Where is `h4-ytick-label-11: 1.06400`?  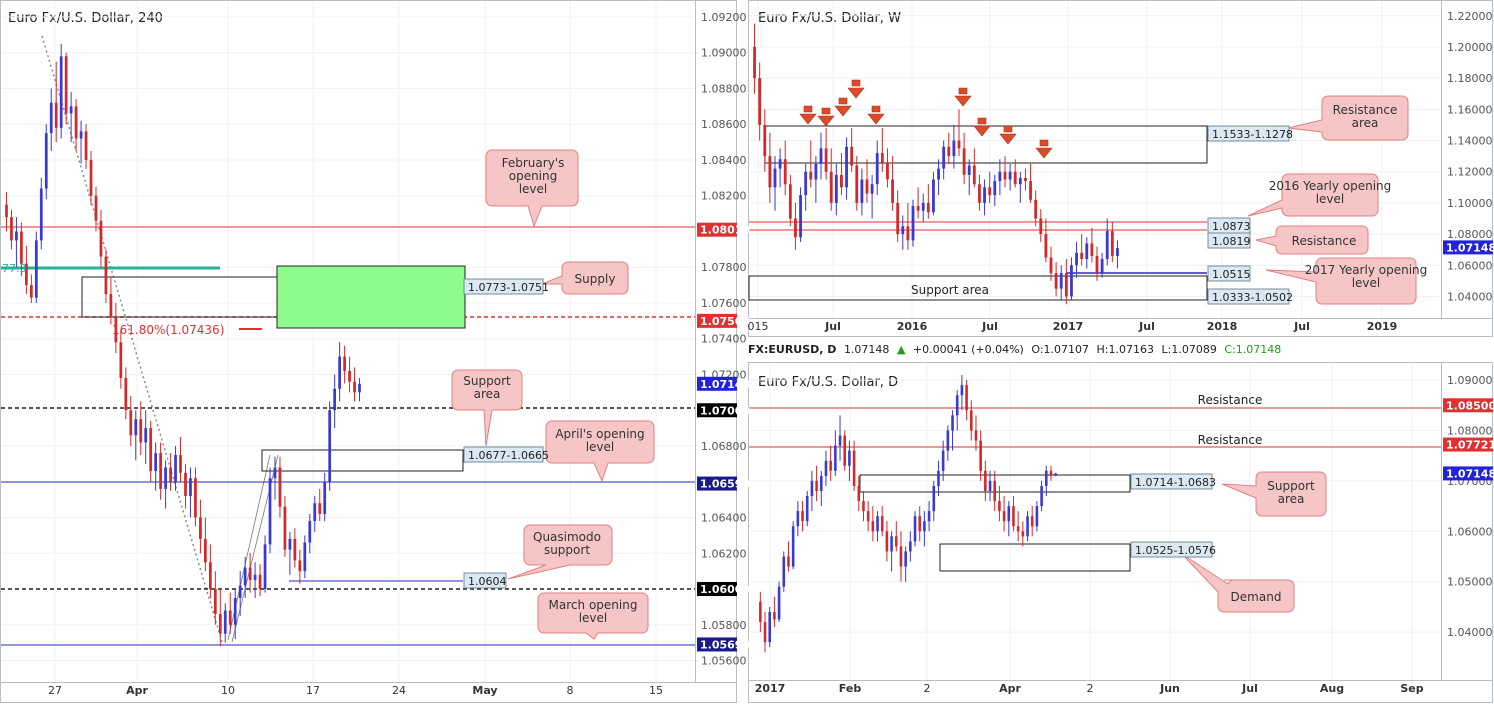
h4-ytick-label-11: 1.06400 is located at coordinates (724, 518).